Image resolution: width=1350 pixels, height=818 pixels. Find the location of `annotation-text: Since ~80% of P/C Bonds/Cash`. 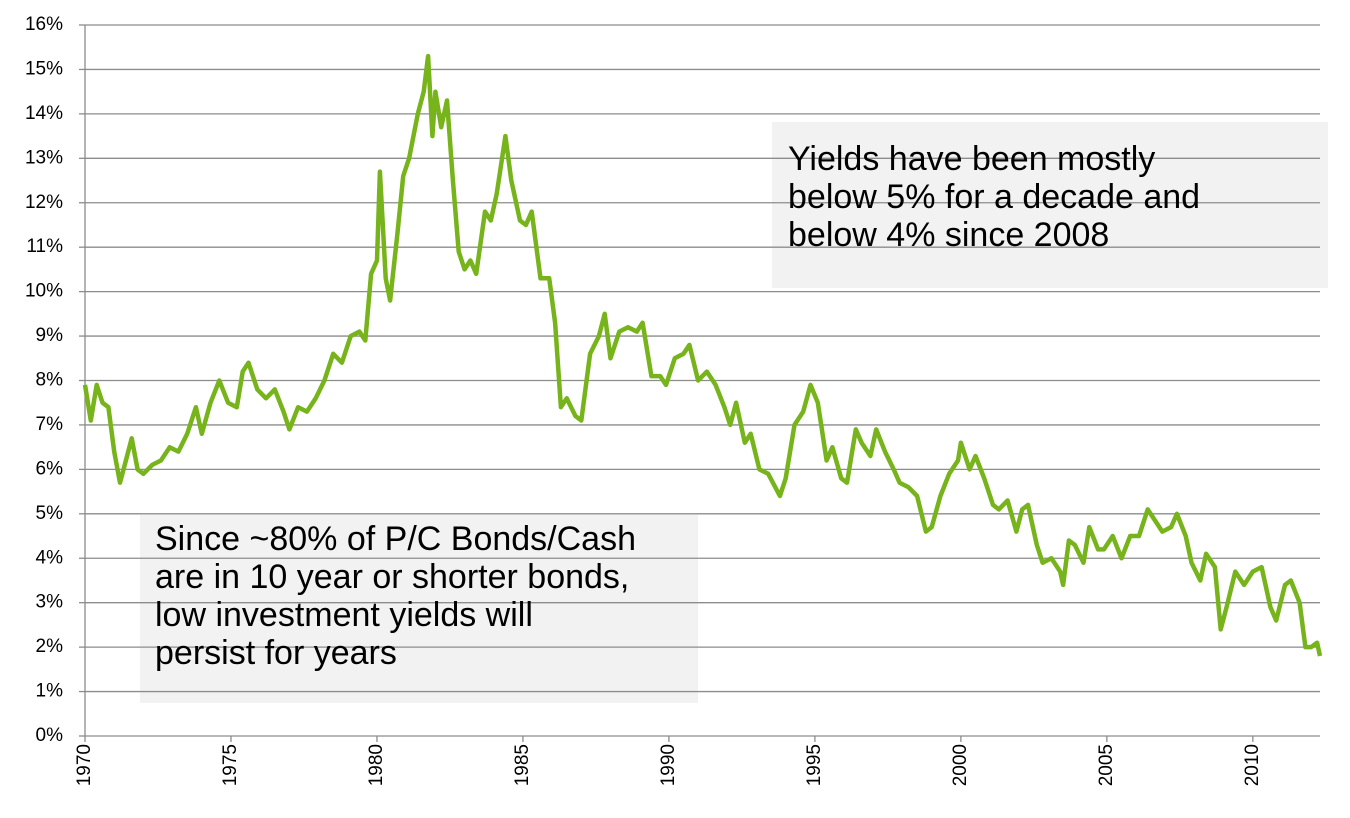

annotation-text: Since ~80% of P/C Bonds/Cash is located at coordinates (395, 539).